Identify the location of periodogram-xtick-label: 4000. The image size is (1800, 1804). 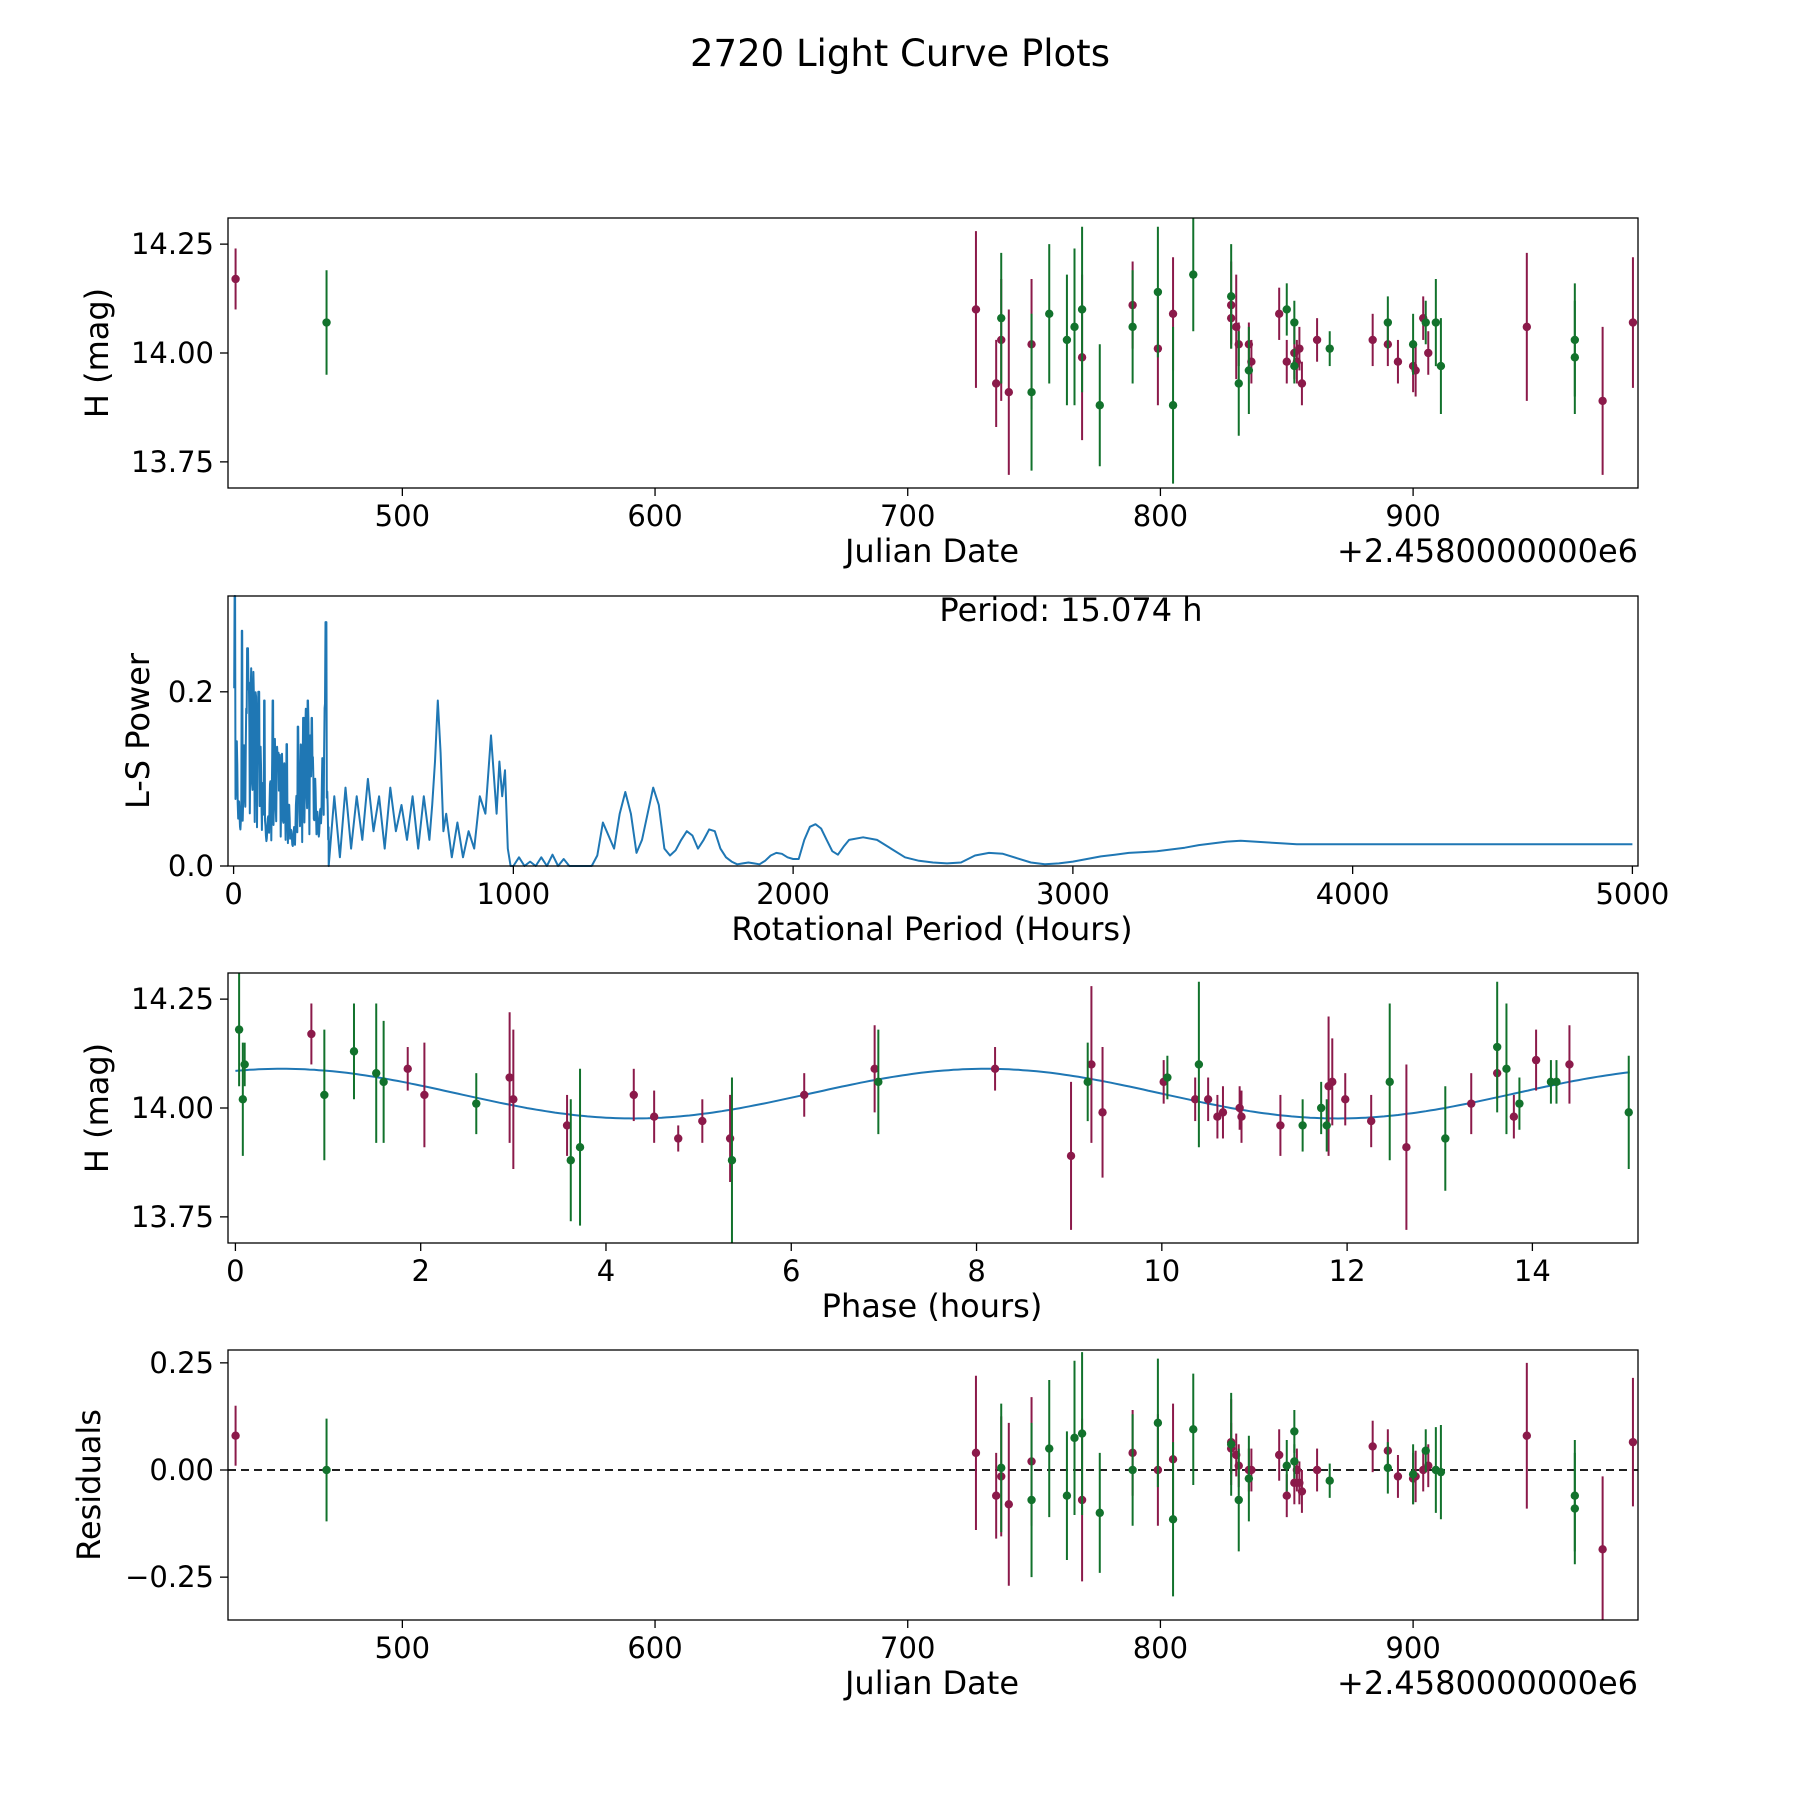
(1353, 894).